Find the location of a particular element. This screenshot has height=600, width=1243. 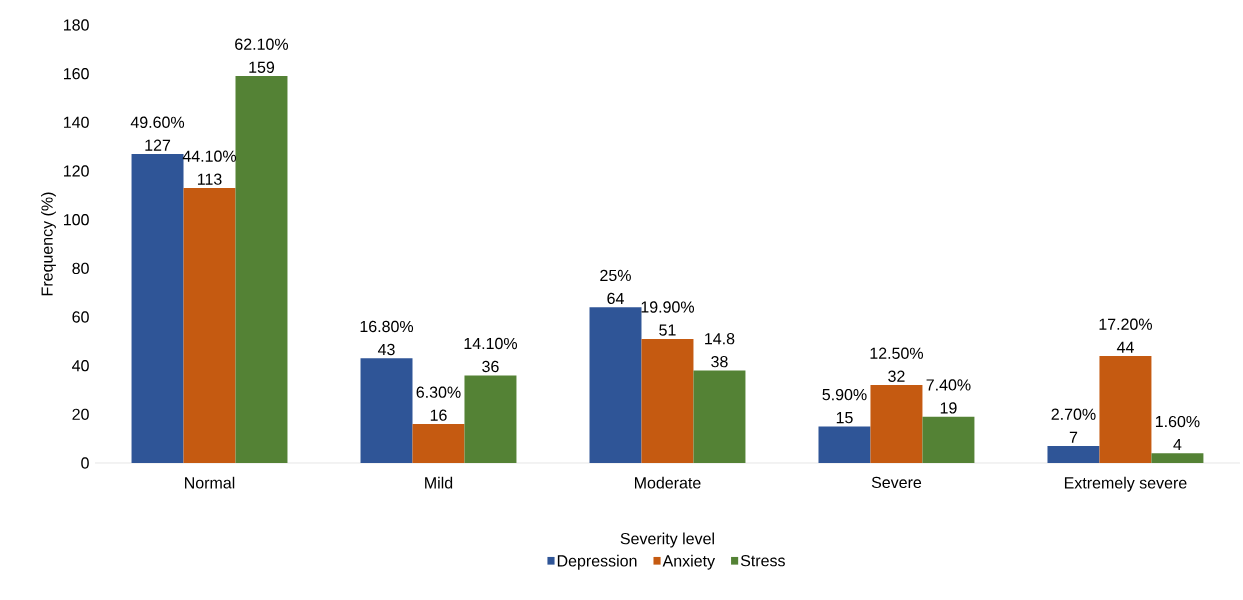

legend-label: Anxiety is located at coordinates (689, 562).